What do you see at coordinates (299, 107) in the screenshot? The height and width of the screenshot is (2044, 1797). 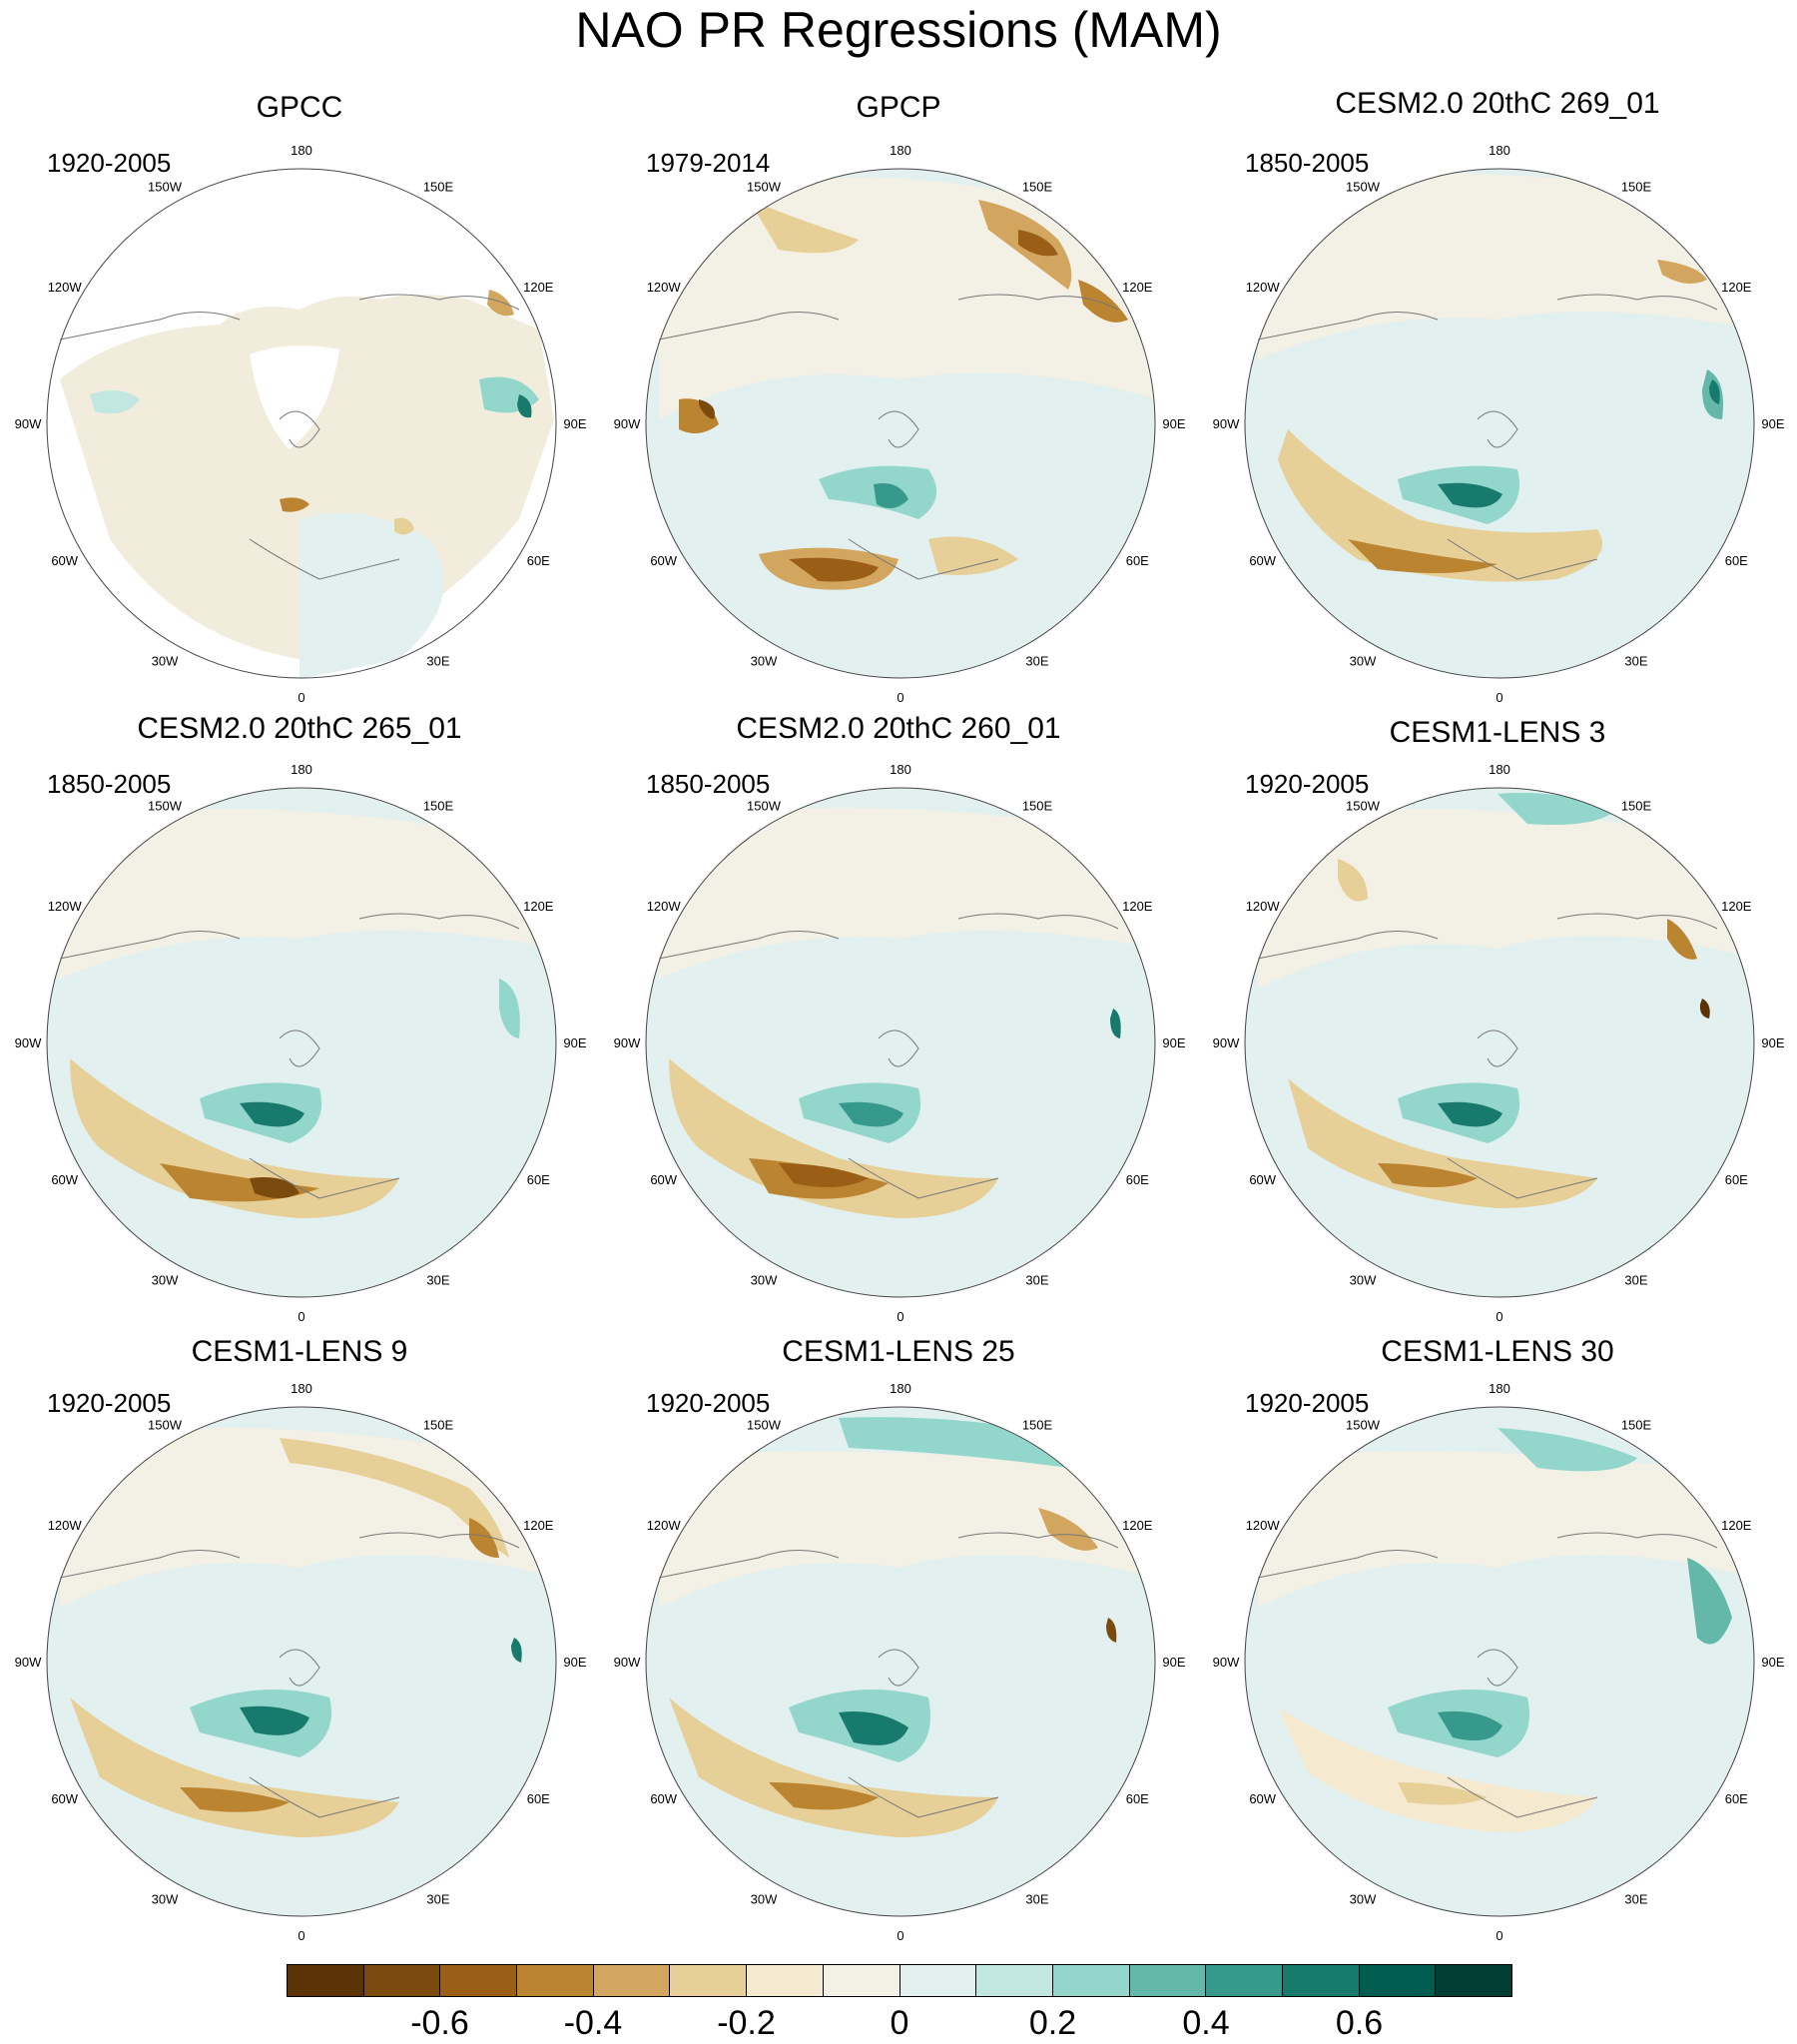 I see `panel-title: GPCC` at bounding box center [299, 107].